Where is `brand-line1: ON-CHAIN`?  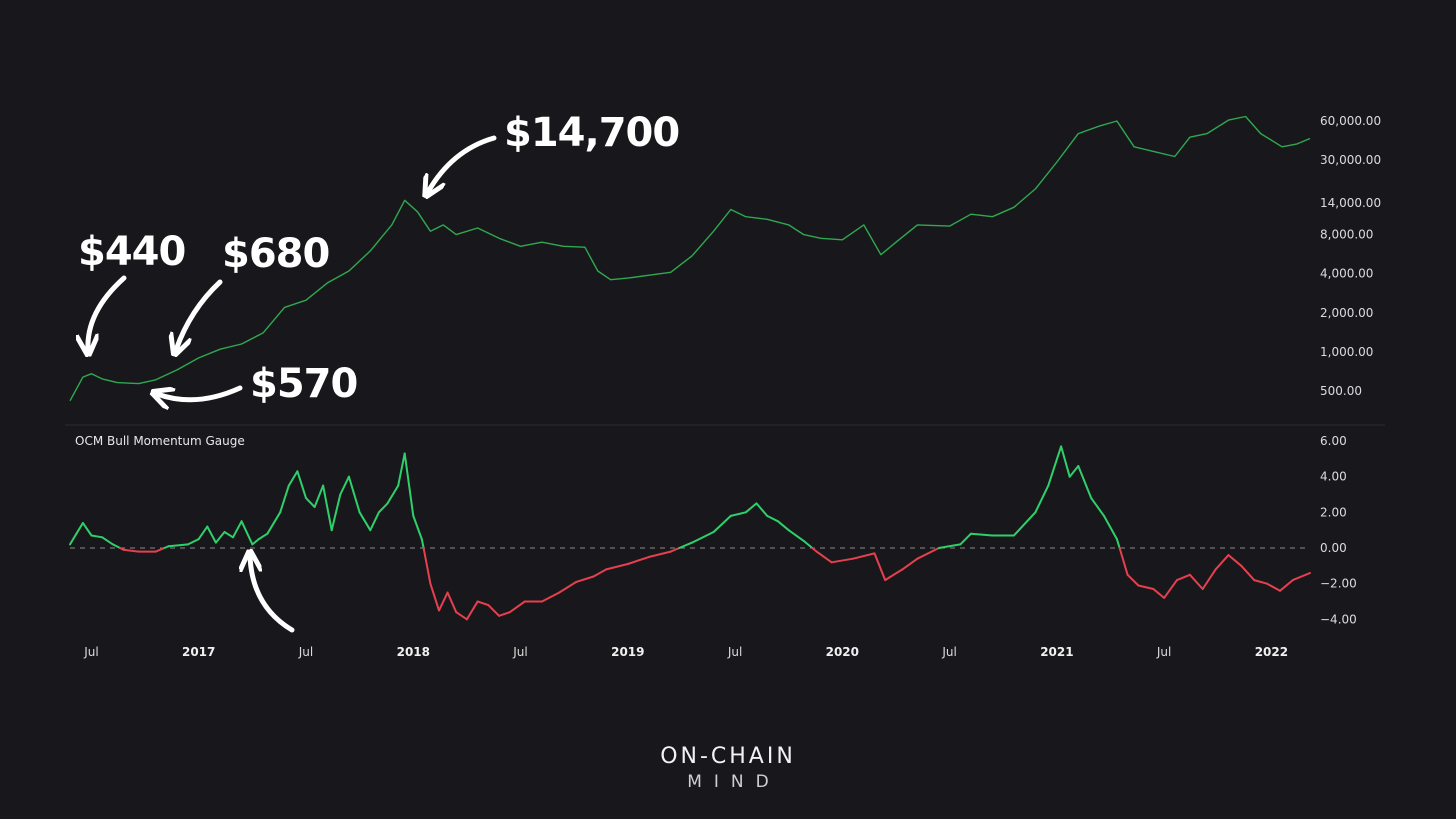 brand-line1: ON-CHAIN is located at coordinates (728, 756).